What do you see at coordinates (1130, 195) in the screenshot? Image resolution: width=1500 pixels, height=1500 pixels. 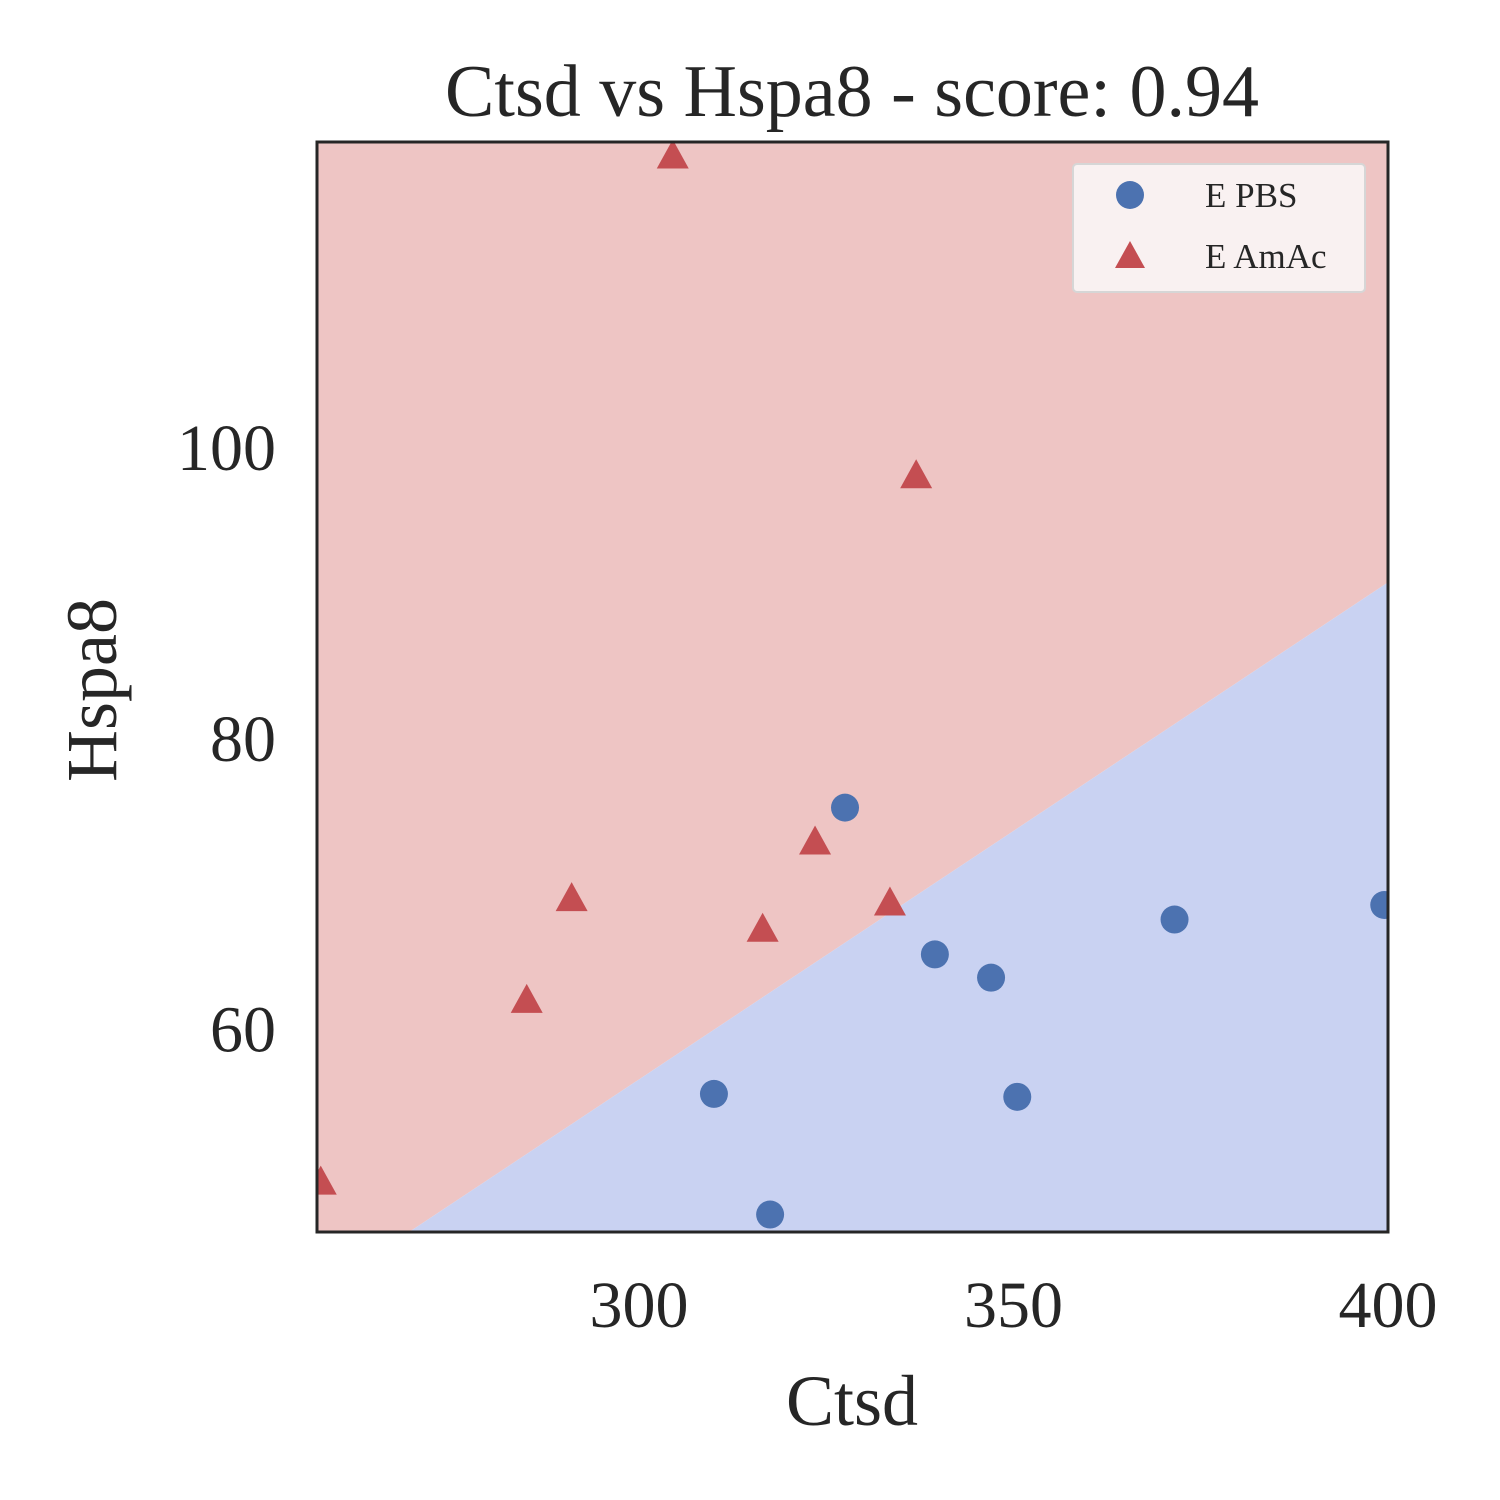 I see `legend-marker-e-pbs` at bounding box center [1130, 195].